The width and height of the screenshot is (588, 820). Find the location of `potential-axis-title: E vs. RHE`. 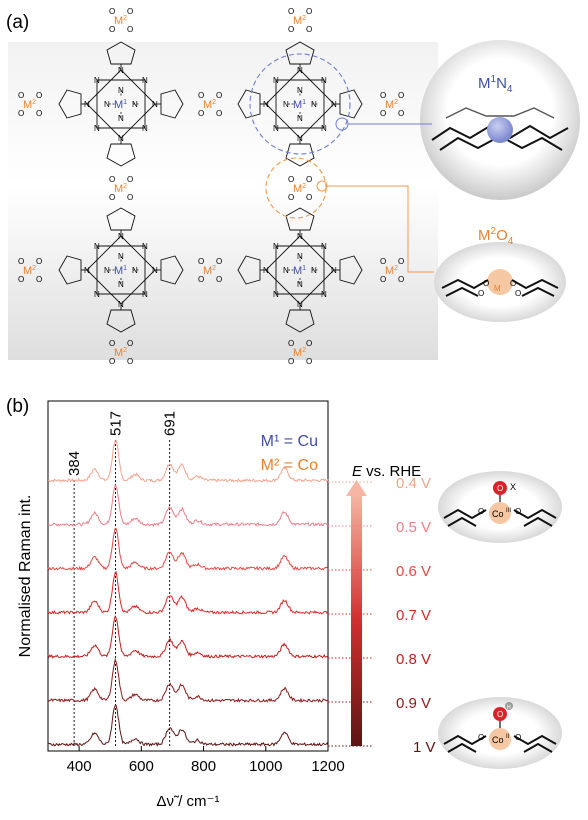

potential-axis-title: E vs. RHE is located at coordinates (386, 471).